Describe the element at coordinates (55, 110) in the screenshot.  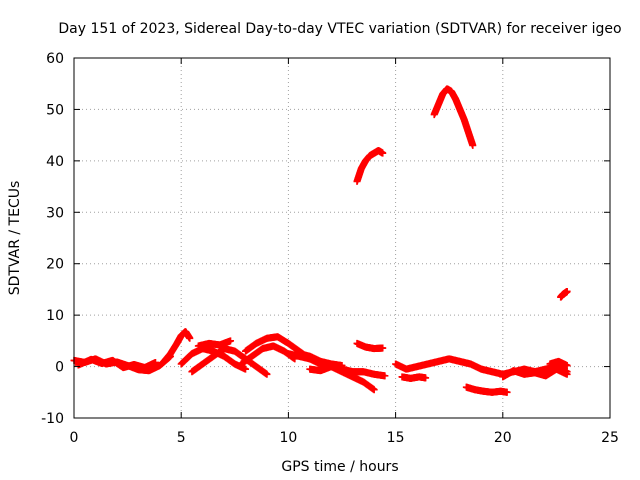
I see `y-tick-label: 50` at that location.